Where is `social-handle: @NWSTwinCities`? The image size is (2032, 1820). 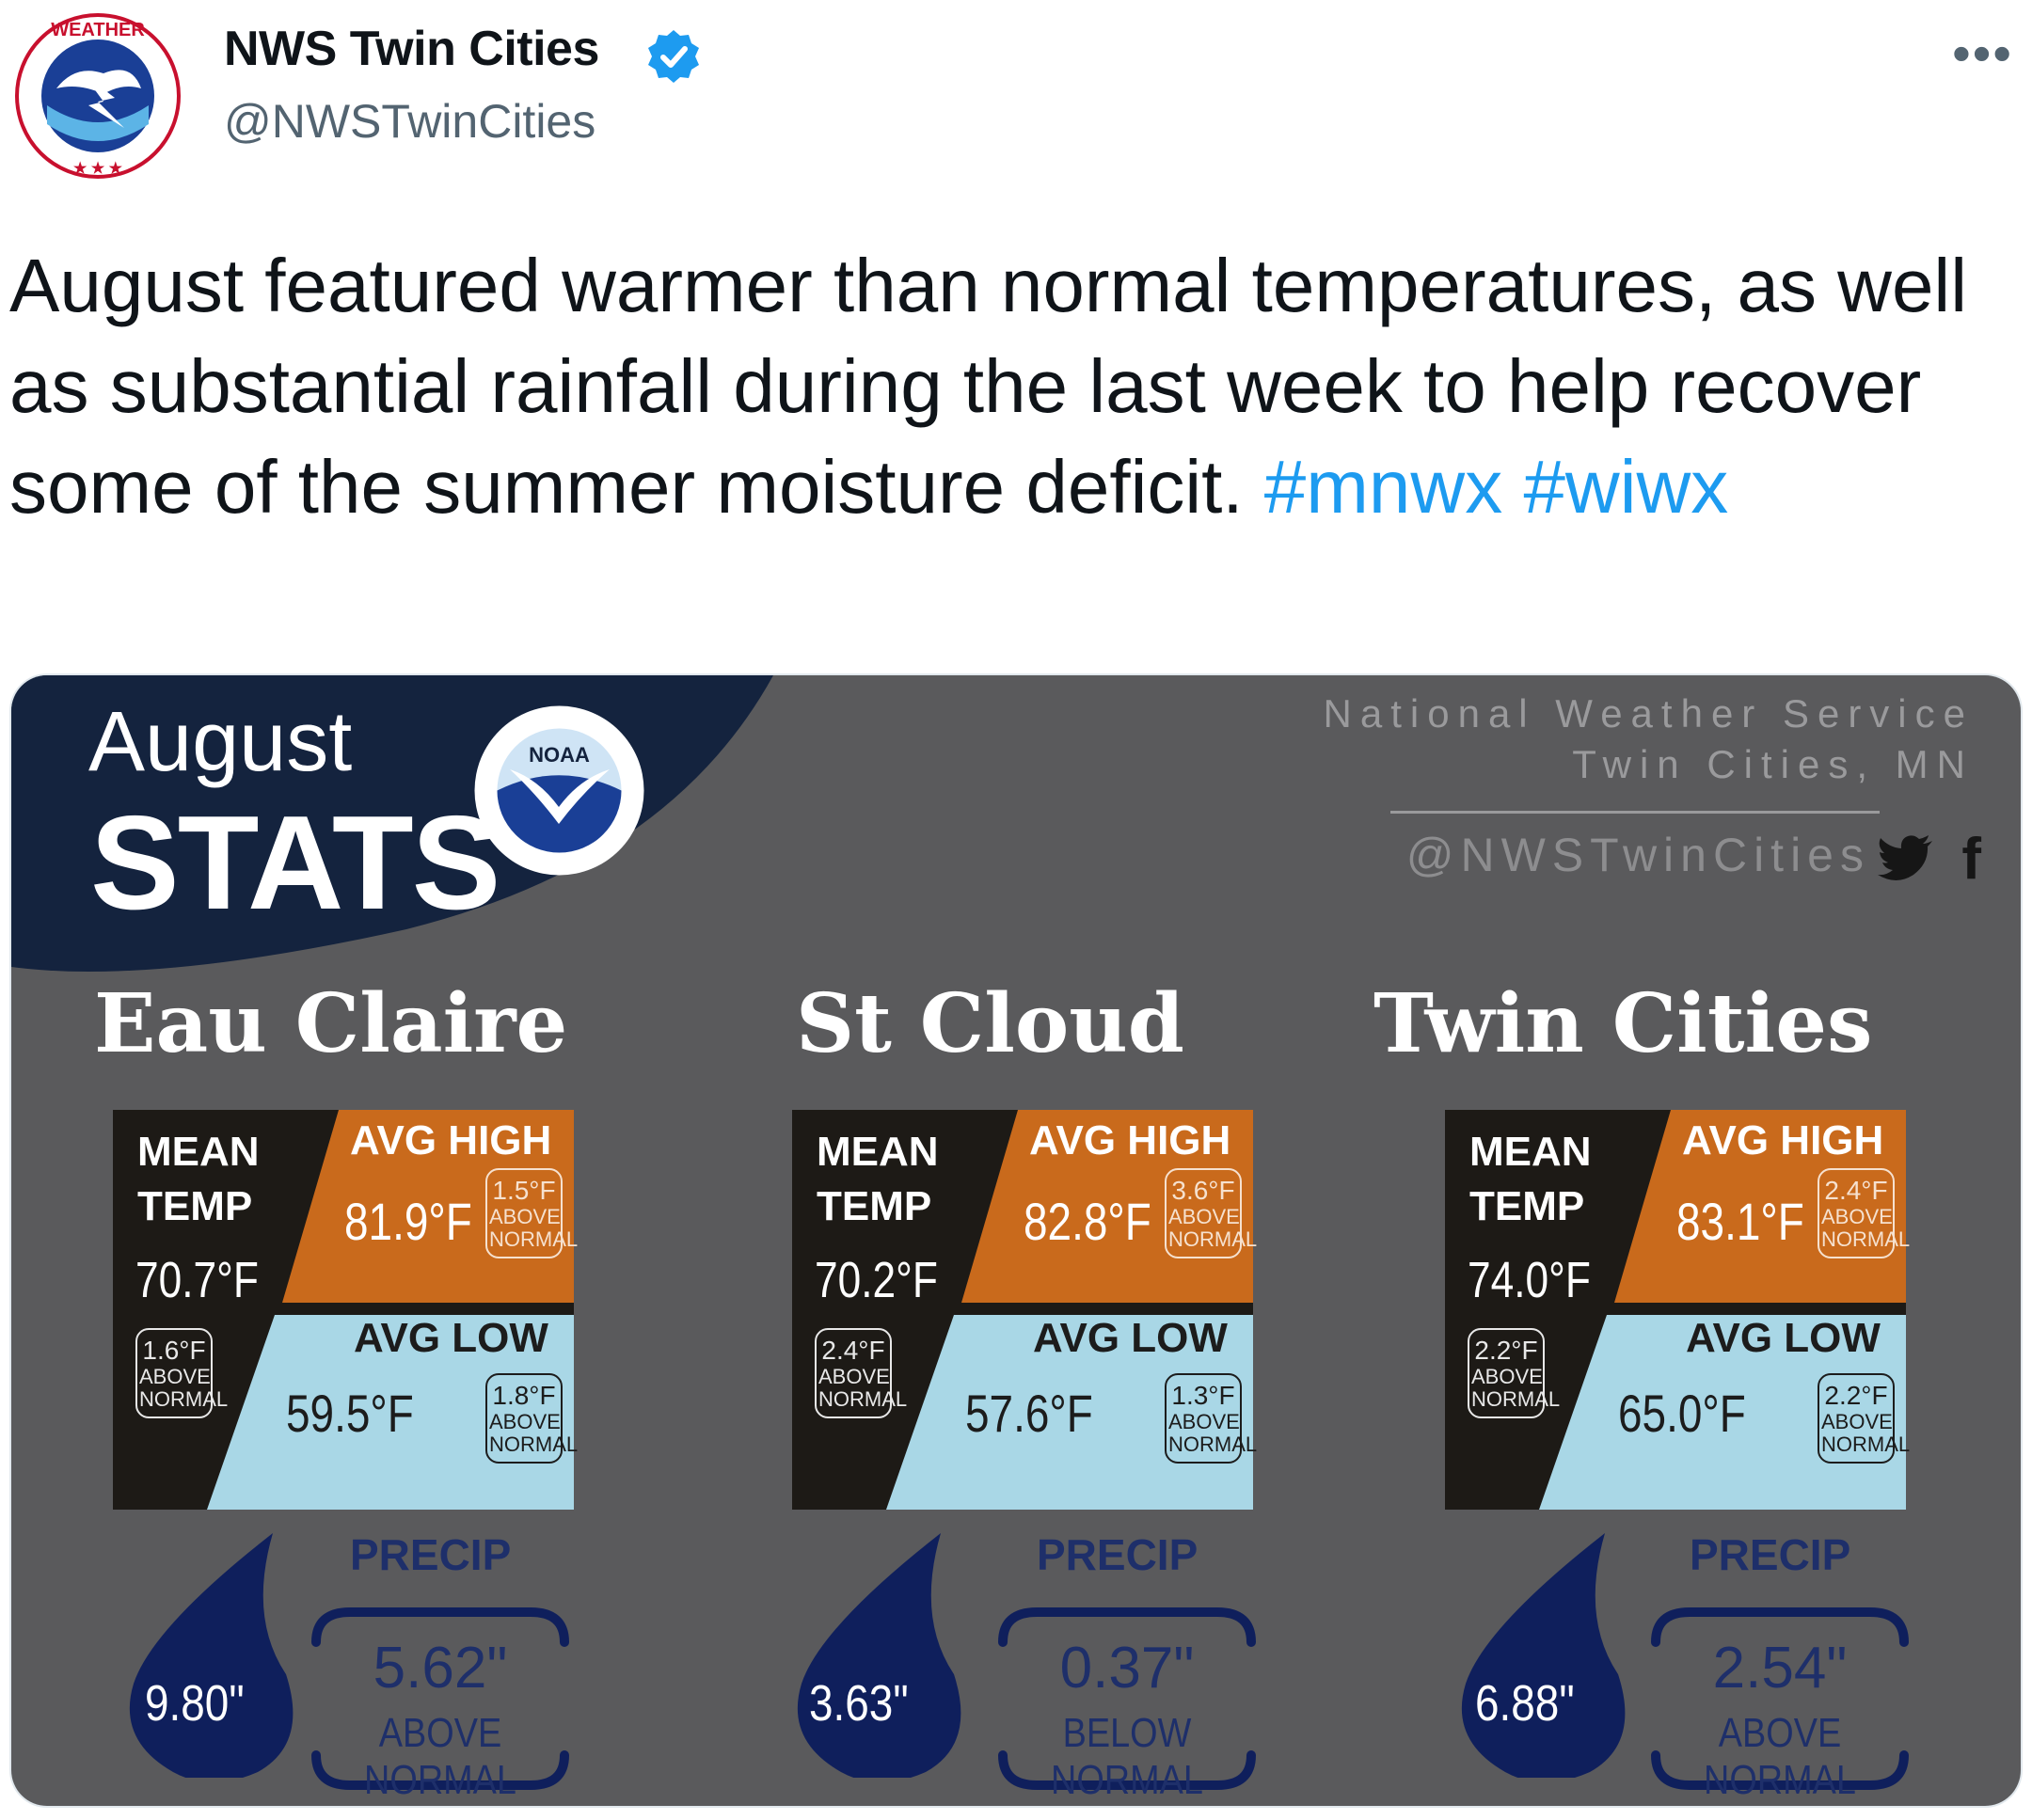
social-handle: @NWSTwinCities is located at coordinates (1638, 855).